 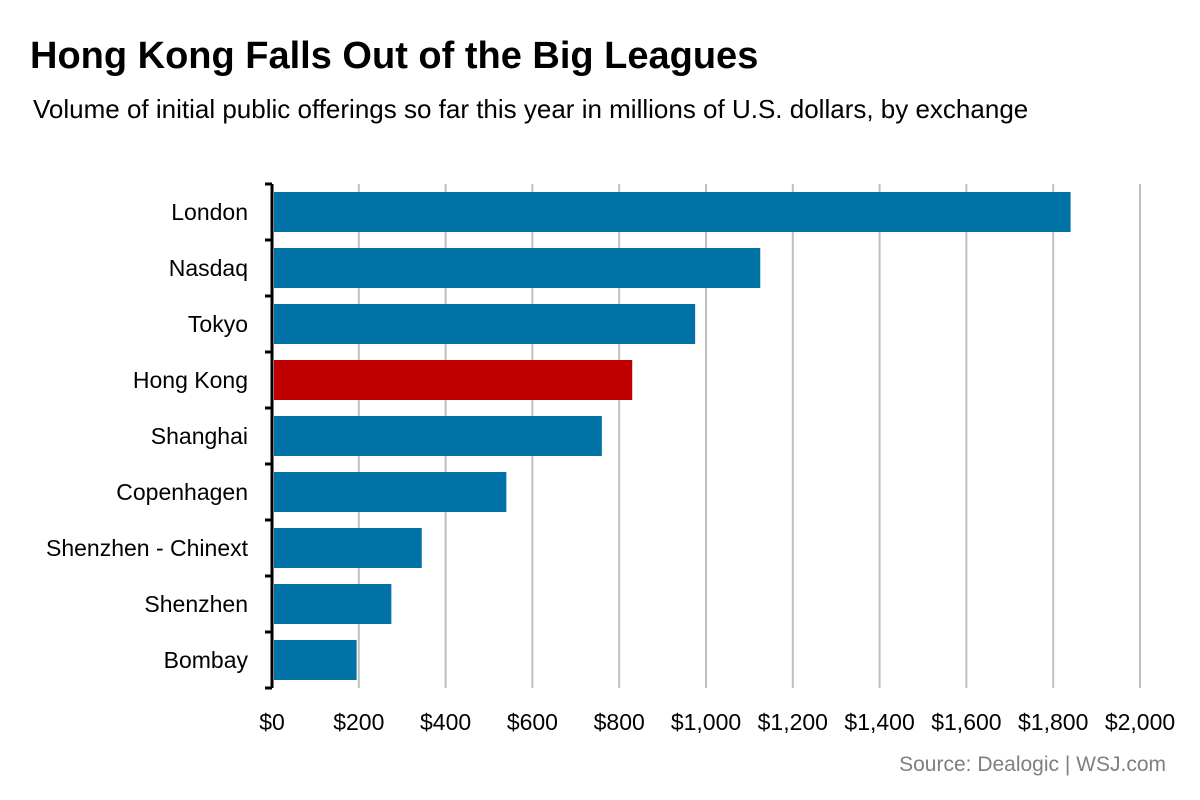 What do you see at coordinates (394, 56) in the screenshot?
I see `chart-title: Hong Kong Falls Out of the Big Leagues` at bounding box center [394, 56].